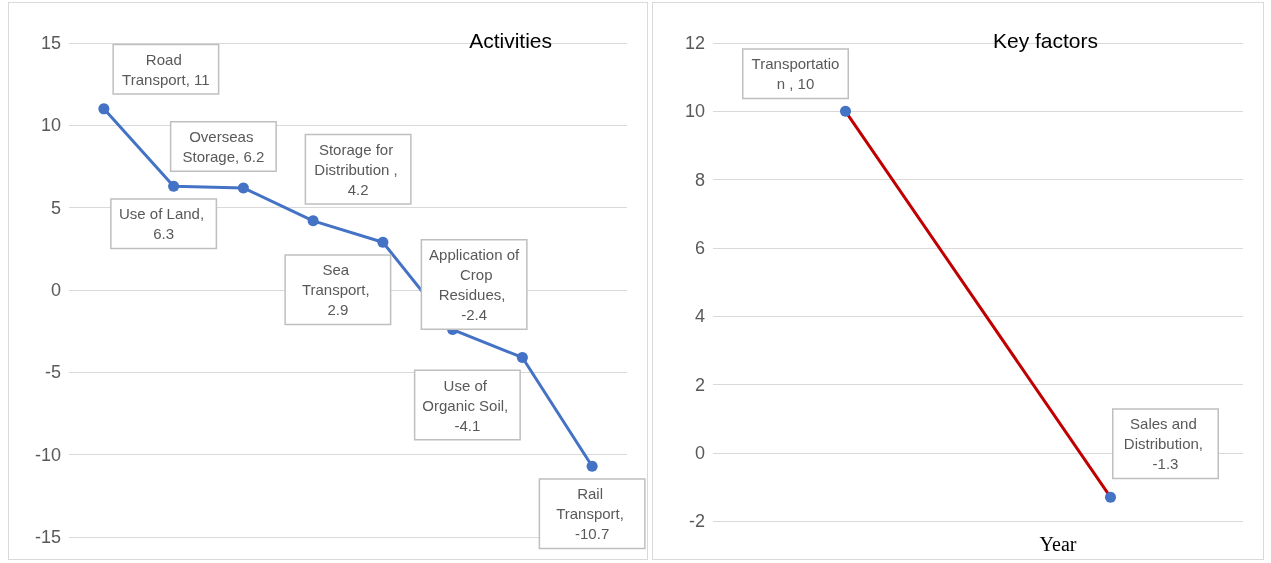  What do you see at coordinates (1165, 444) in the screenshot?
I see `data-label: Sales and Distribution, -1.3` at bounding box center [1165, 444].